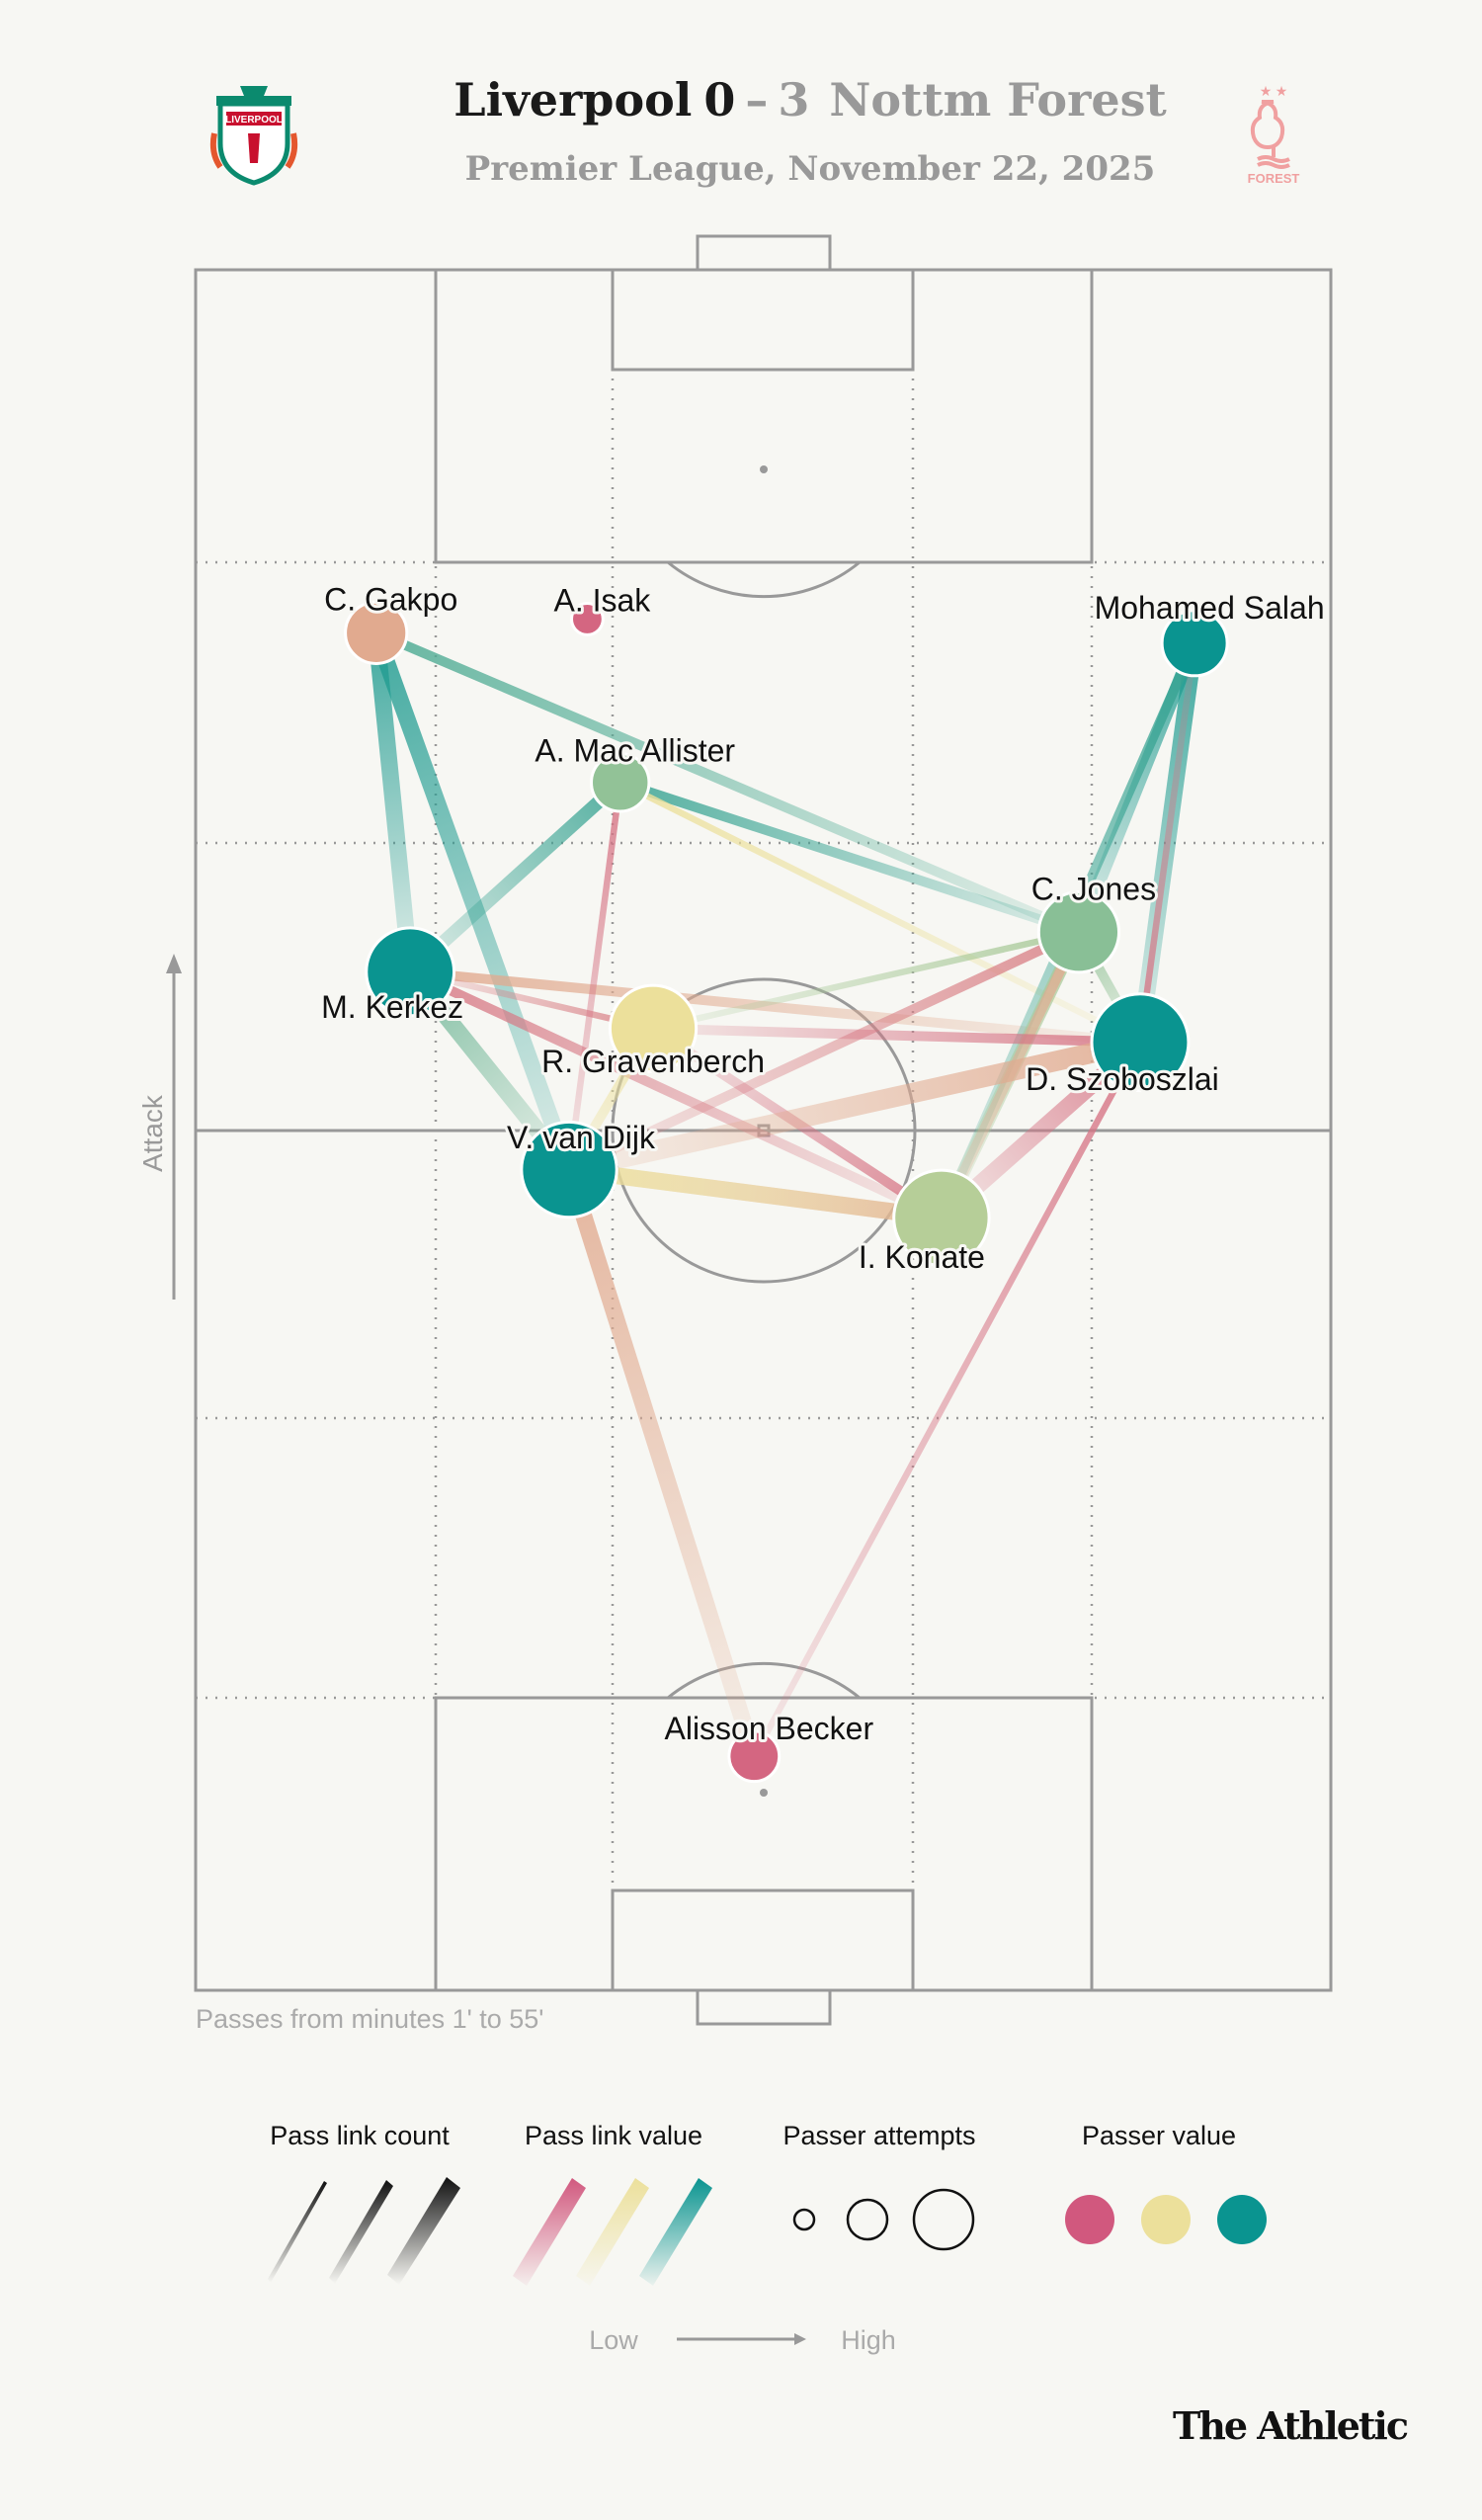 Image resolution: width=1482 pixels, height=2520 pixels. I want to click on legend-attempts-low, so click(804, 2219).